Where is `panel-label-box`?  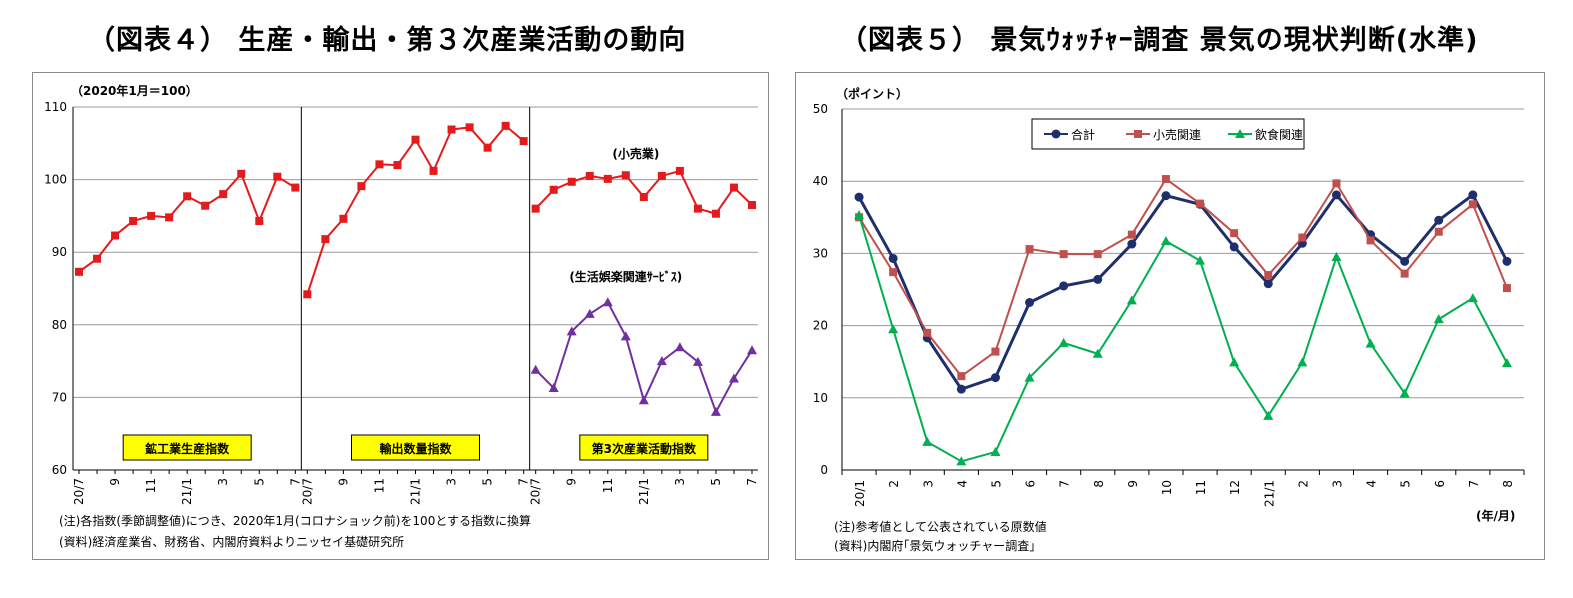 panel-label-box is located at coordinates (415, 447).